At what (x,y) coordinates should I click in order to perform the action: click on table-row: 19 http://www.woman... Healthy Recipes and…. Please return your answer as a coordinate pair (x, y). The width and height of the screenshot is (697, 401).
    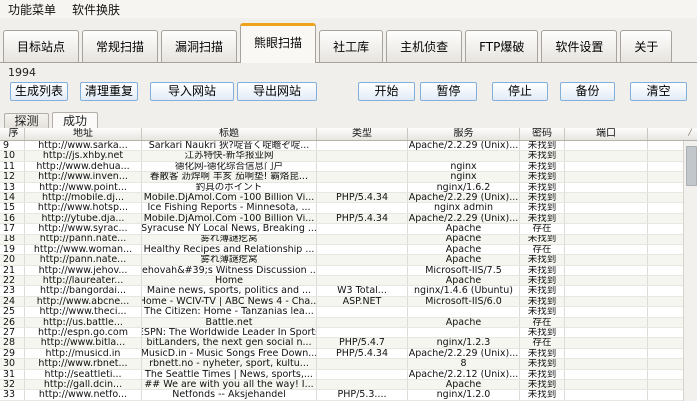
    Looking at the image, I should click on (341, 250).